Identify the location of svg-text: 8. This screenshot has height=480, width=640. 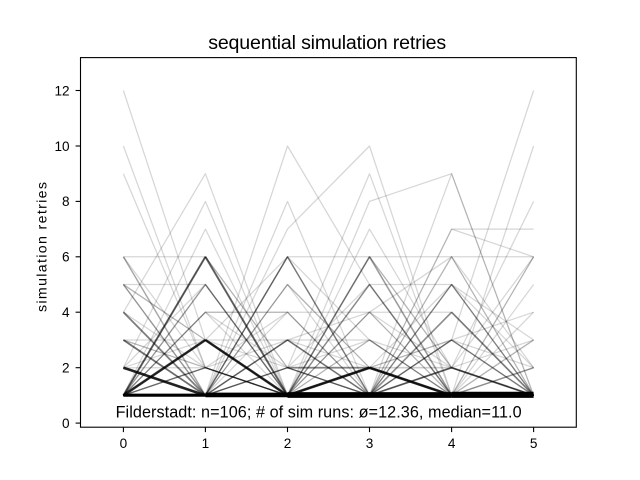
(66, 201).